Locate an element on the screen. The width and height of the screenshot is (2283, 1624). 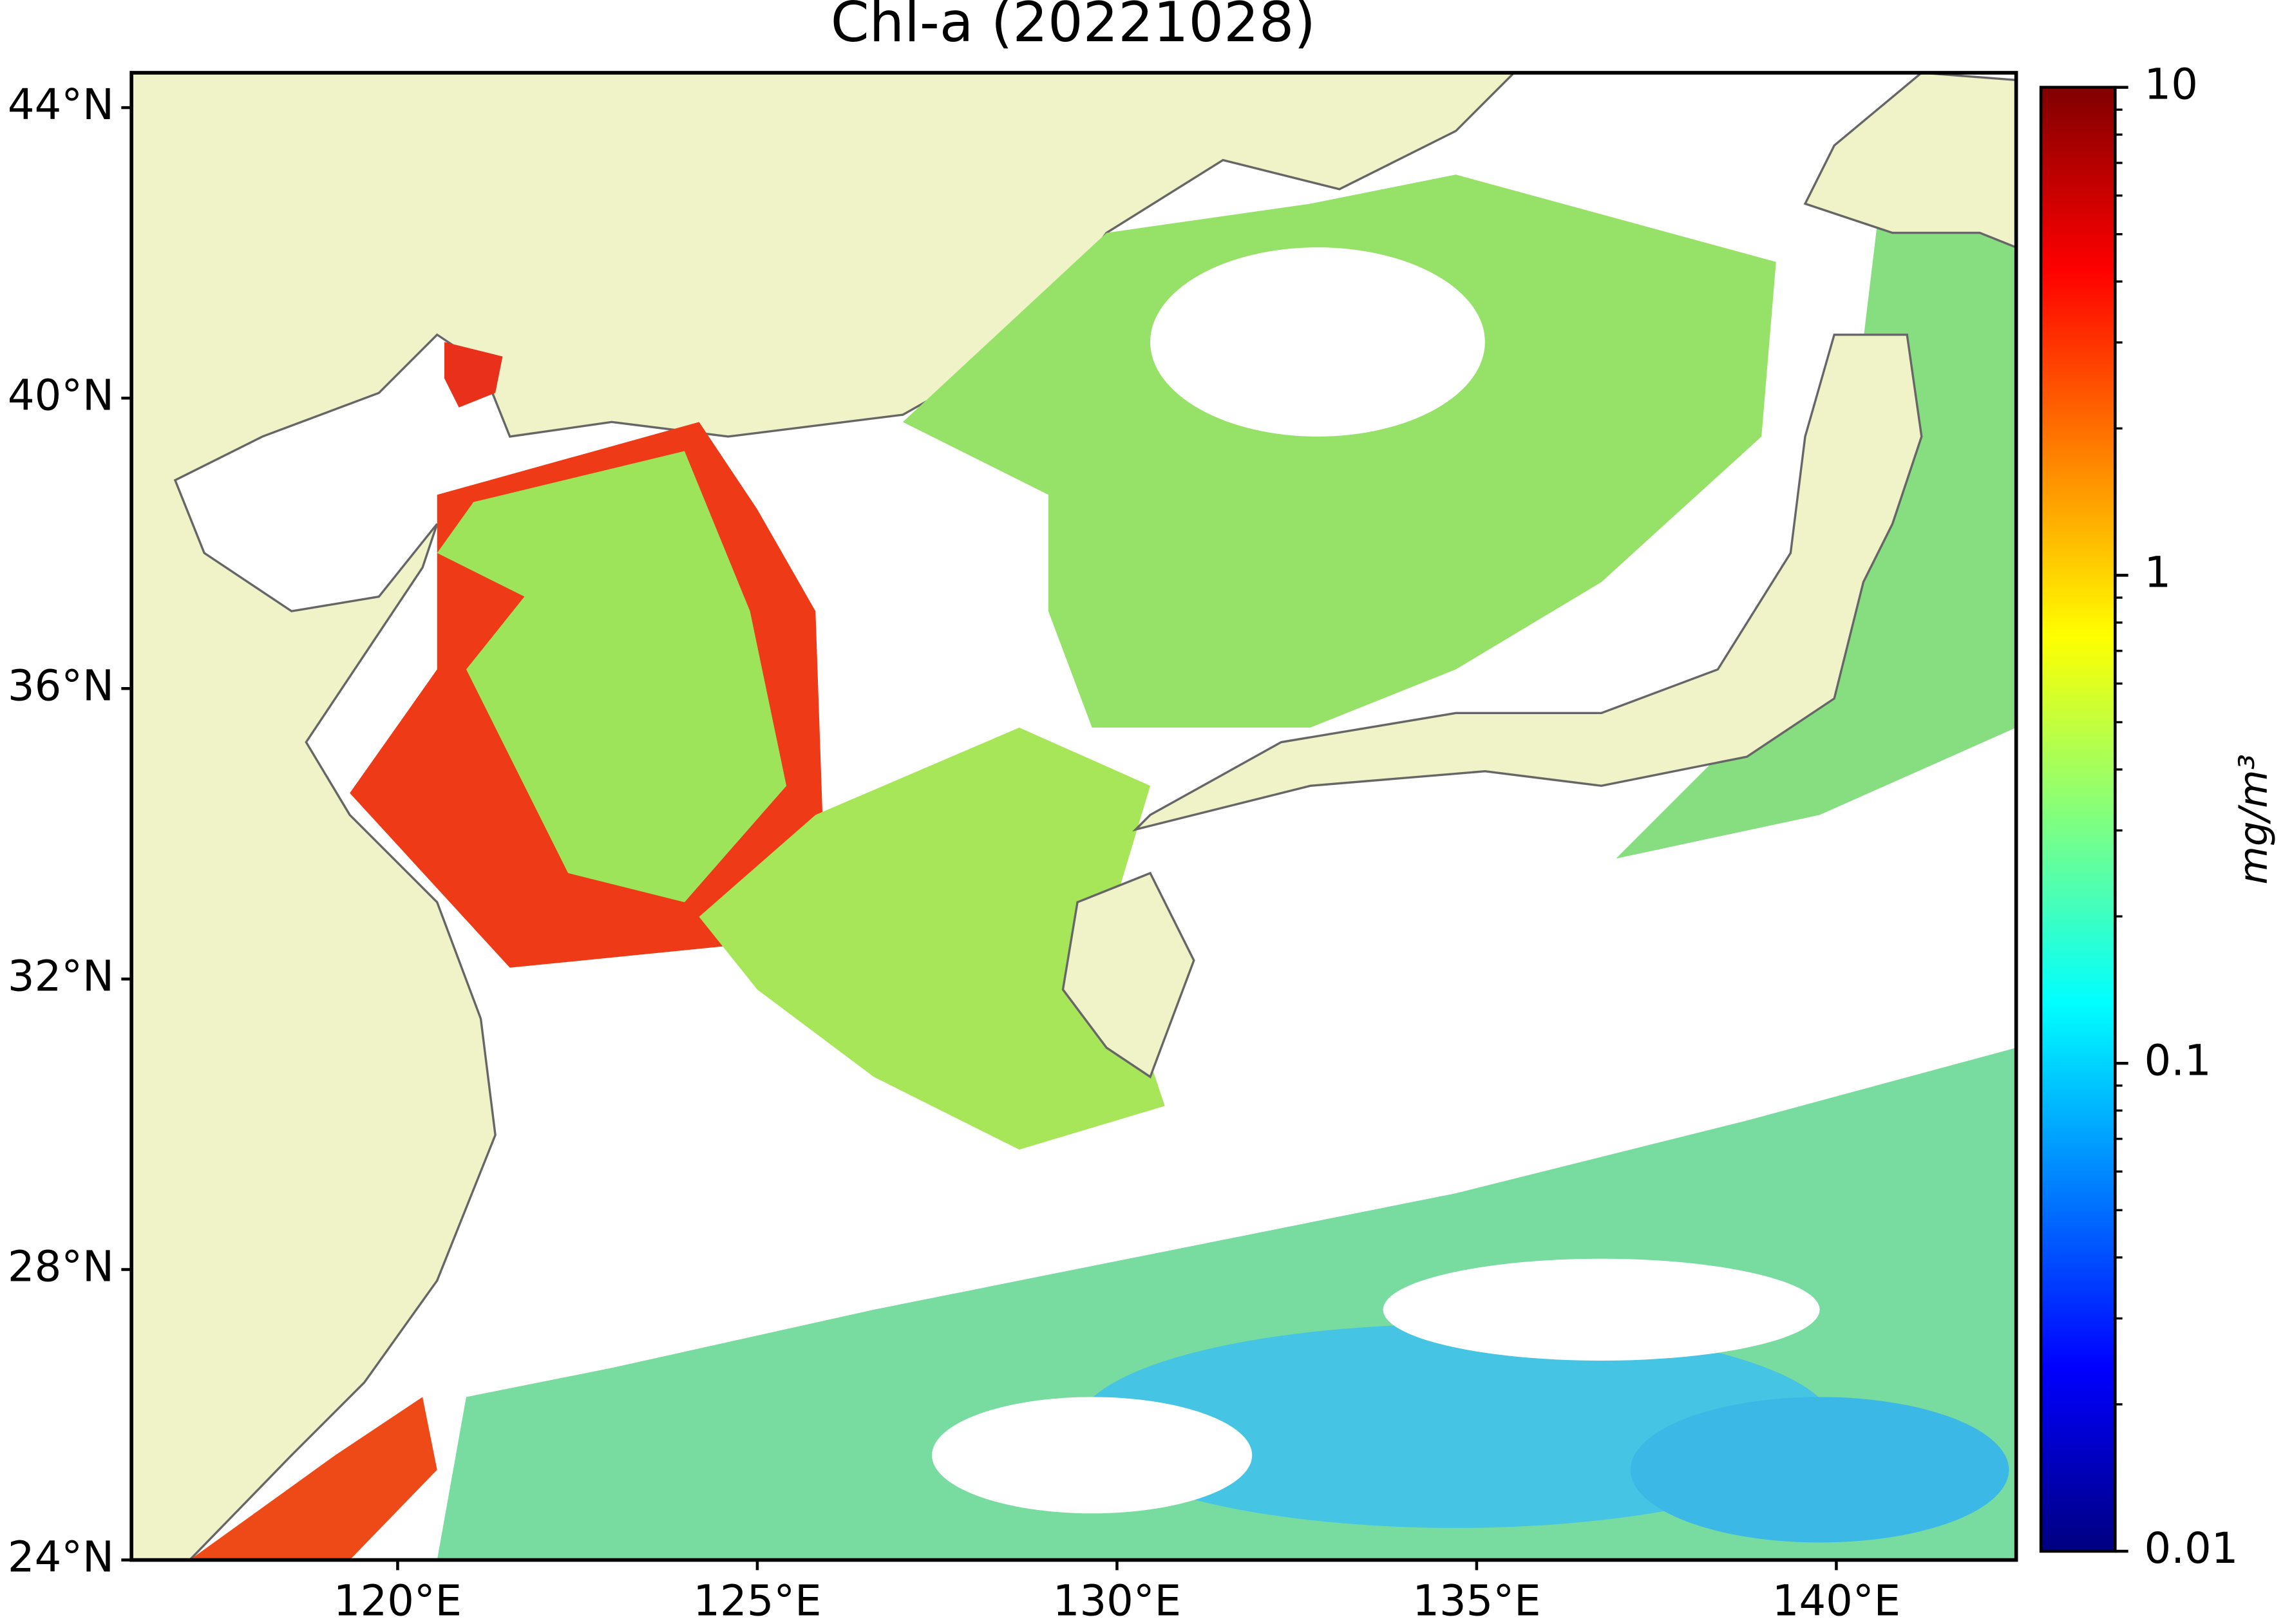
taiwan-bloom is located at coordinates (313, 1478).